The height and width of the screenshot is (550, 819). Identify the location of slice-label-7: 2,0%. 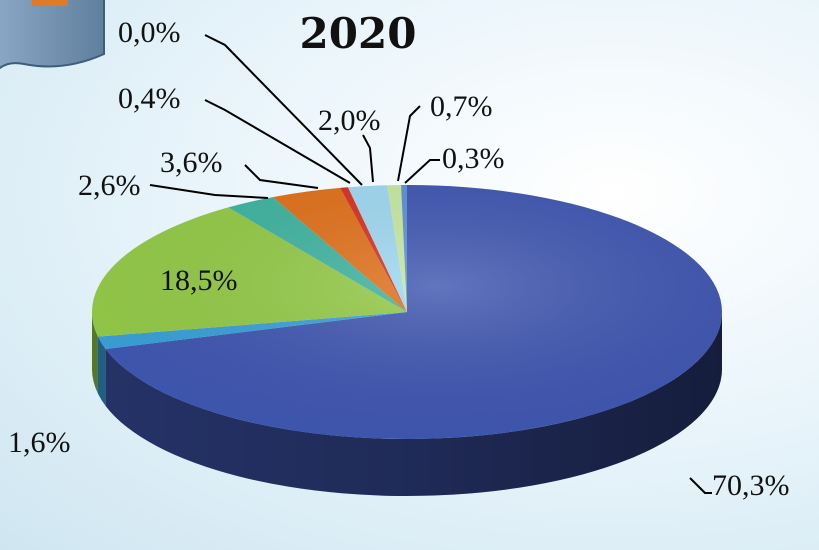
(349, 120).